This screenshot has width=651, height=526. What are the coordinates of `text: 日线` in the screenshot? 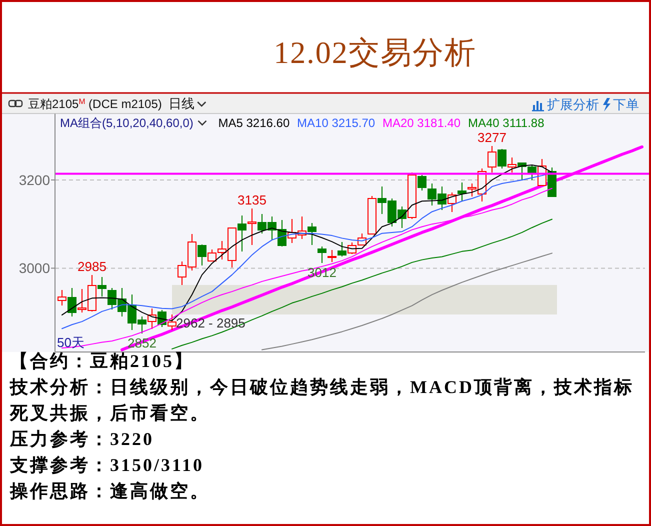 It's located at (181, 103).